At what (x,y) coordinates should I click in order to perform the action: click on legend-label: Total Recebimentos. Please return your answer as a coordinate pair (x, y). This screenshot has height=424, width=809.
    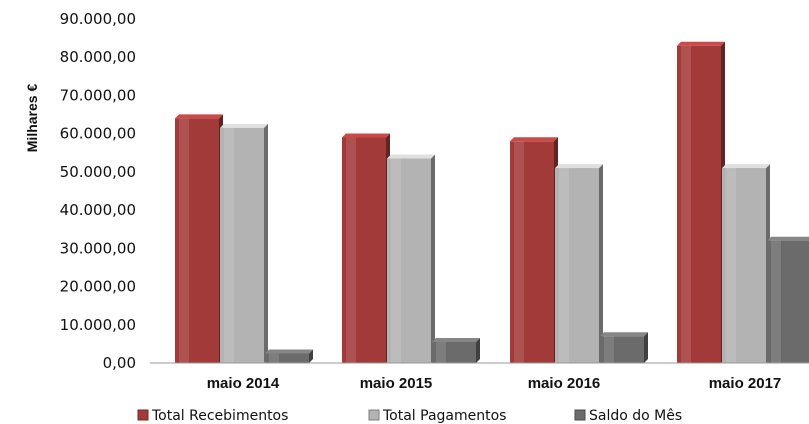
    Looking at the image, I should click on (219, 416).